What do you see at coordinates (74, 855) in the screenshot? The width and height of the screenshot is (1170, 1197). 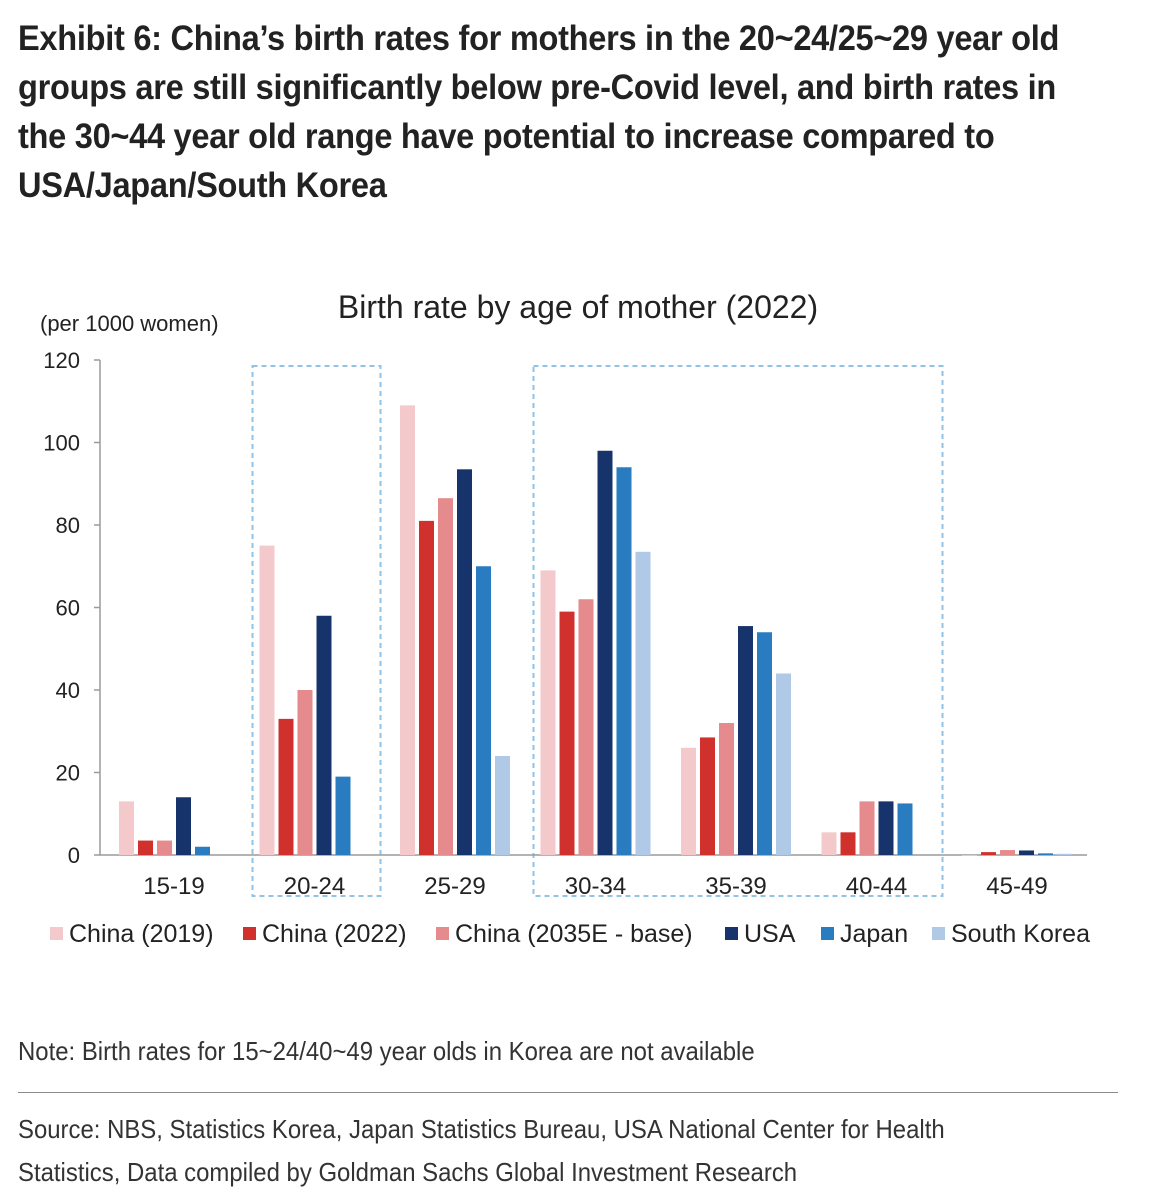 I see `y-tick-label: 0` at bounding box center [74, 855].